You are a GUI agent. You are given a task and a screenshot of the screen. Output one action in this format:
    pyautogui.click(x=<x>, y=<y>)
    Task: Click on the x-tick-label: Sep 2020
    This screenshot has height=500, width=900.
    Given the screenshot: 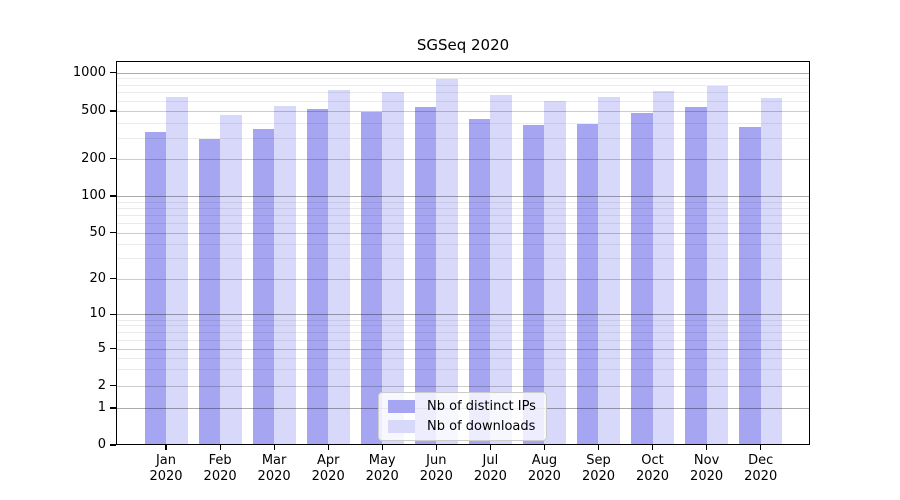 What is the action you would take?
    pyautogui.click(x=599, y=469)
    